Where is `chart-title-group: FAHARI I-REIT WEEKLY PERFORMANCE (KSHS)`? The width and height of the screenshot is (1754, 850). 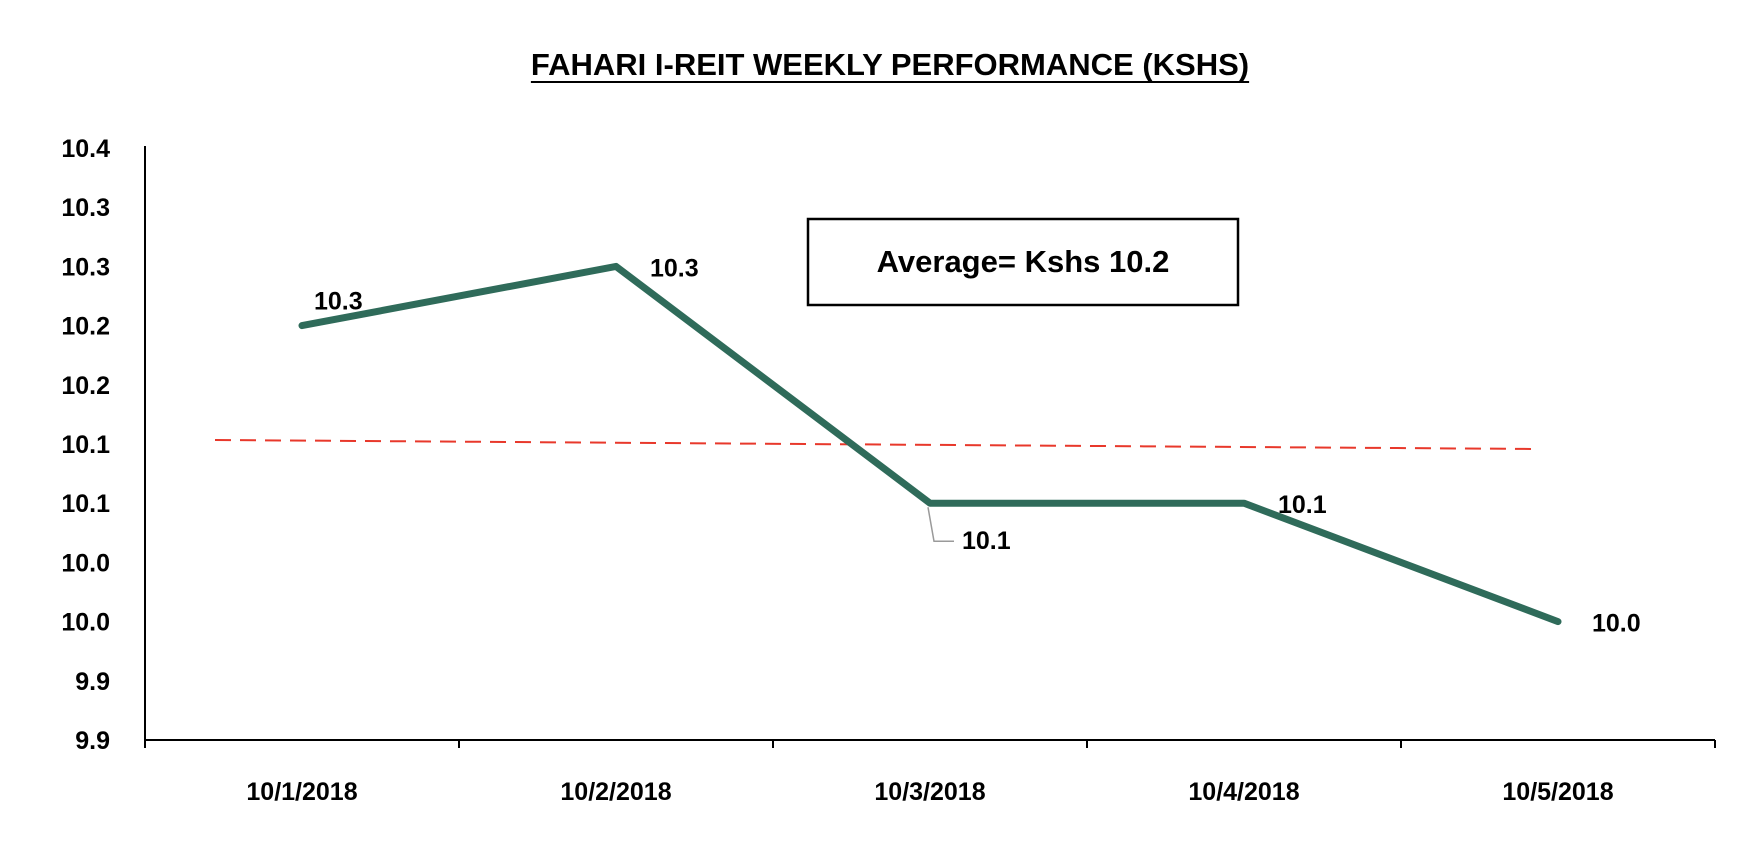
chart-title-group: FAHARI I-REIT WEEKLY PERFORMANCE (KSHS) is located at coordinates (890, 65).